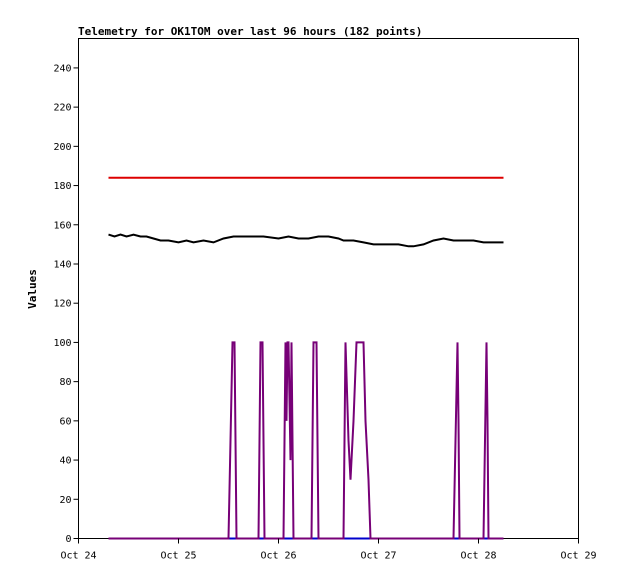  I want to click on y-tick-label: 80, so click(65, 382).